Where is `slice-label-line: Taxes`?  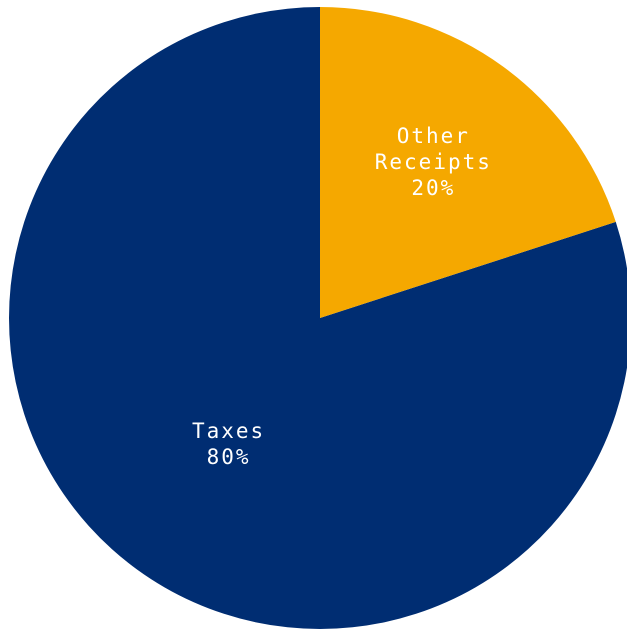 slice-label-line: Taxes is located at coordinates (228, 431).